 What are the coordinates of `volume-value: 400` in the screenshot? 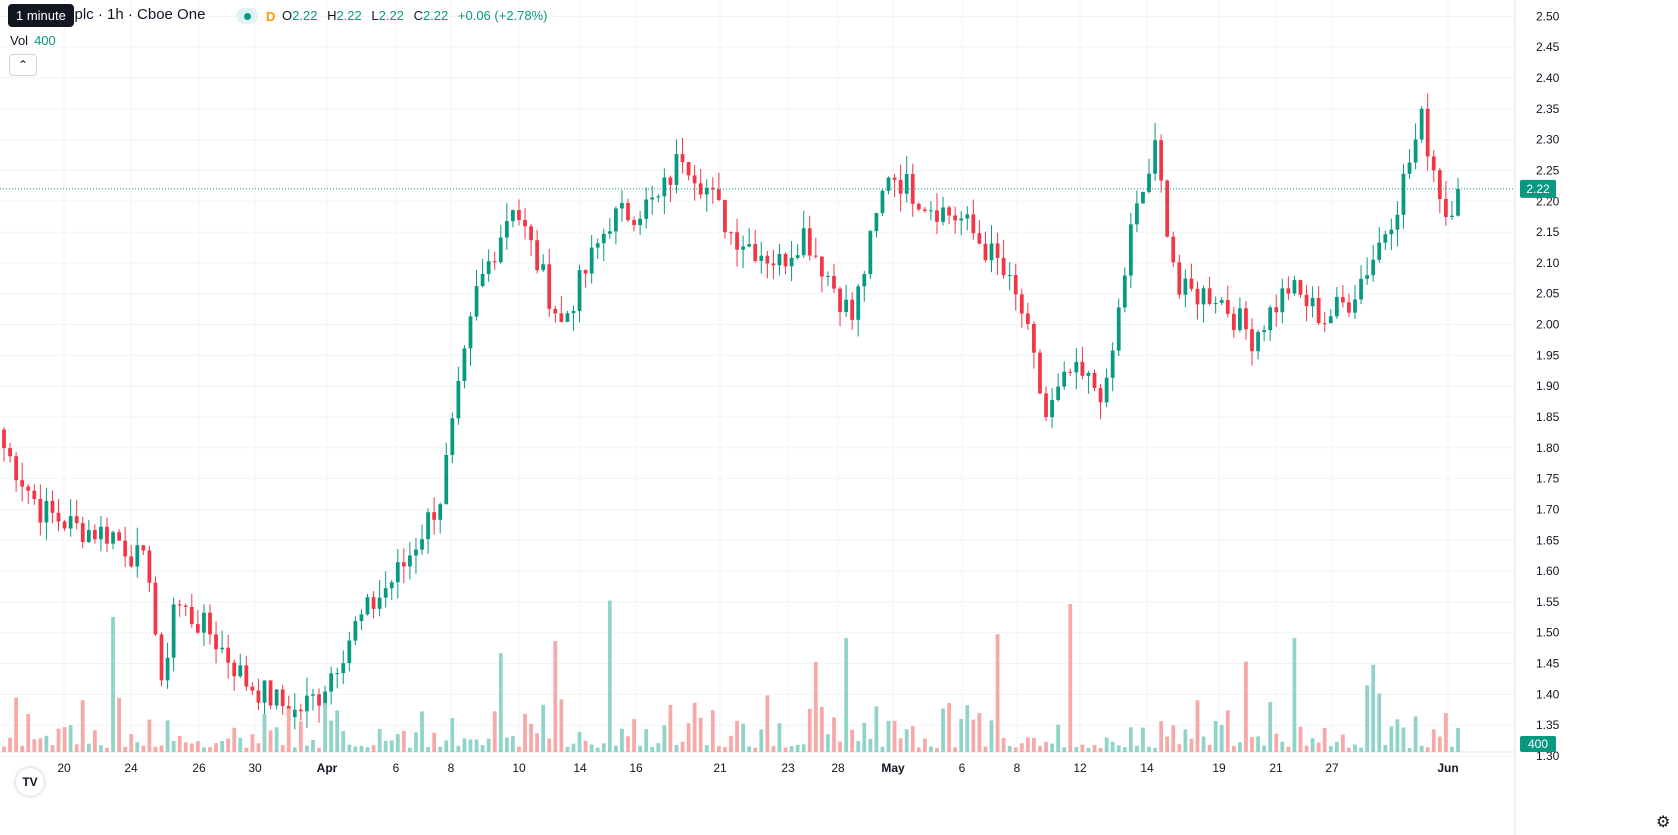 It's located at (45, 40).